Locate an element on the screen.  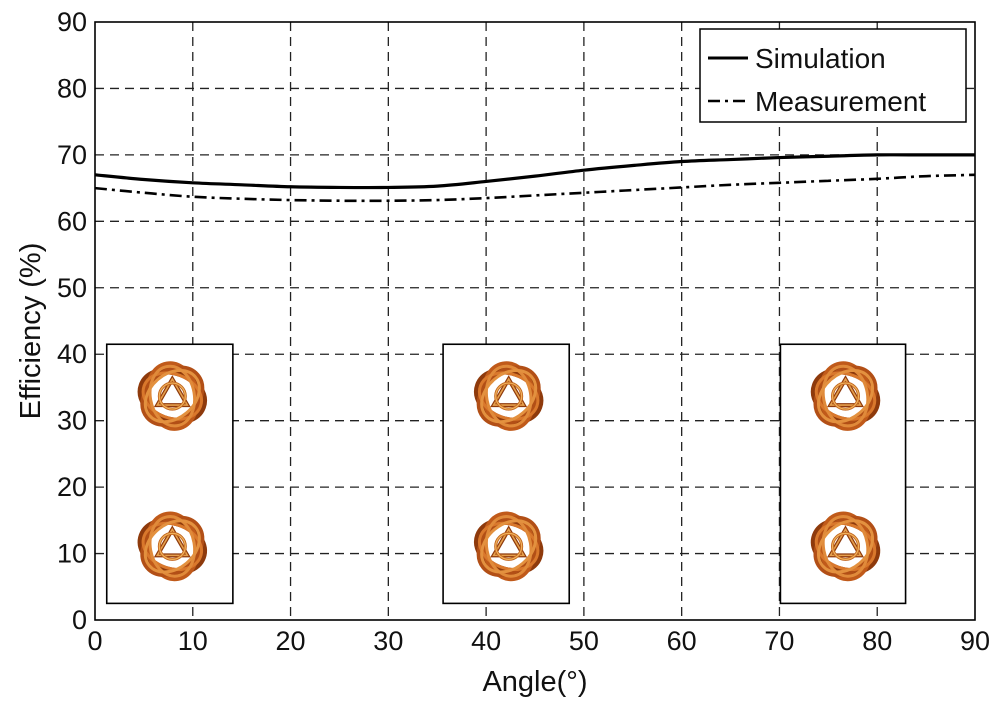
legend-label-measurement: Measurement is located at coordinates (840, 101).